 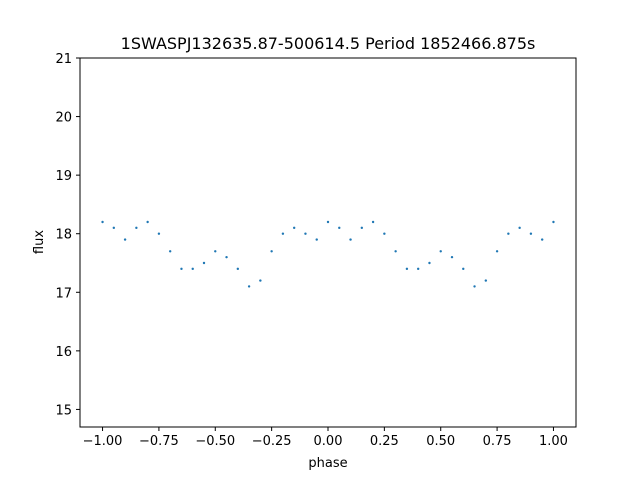 I want to click on y-axis: 15 16 17 18 19 20 21, so click(x=67, y=235).